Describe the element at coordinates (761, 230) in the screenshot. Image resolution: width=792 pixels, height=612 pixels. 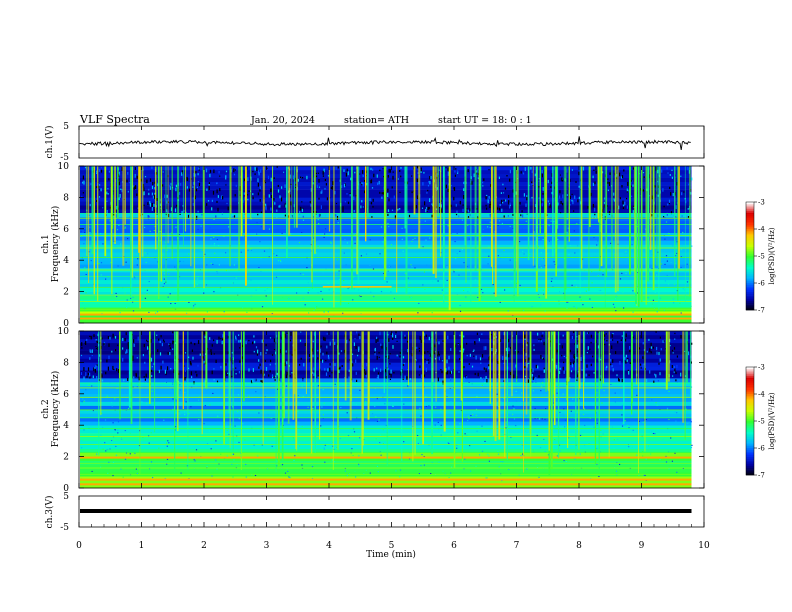
I see `ch1-colorbar-tick-label: -4` at that location.